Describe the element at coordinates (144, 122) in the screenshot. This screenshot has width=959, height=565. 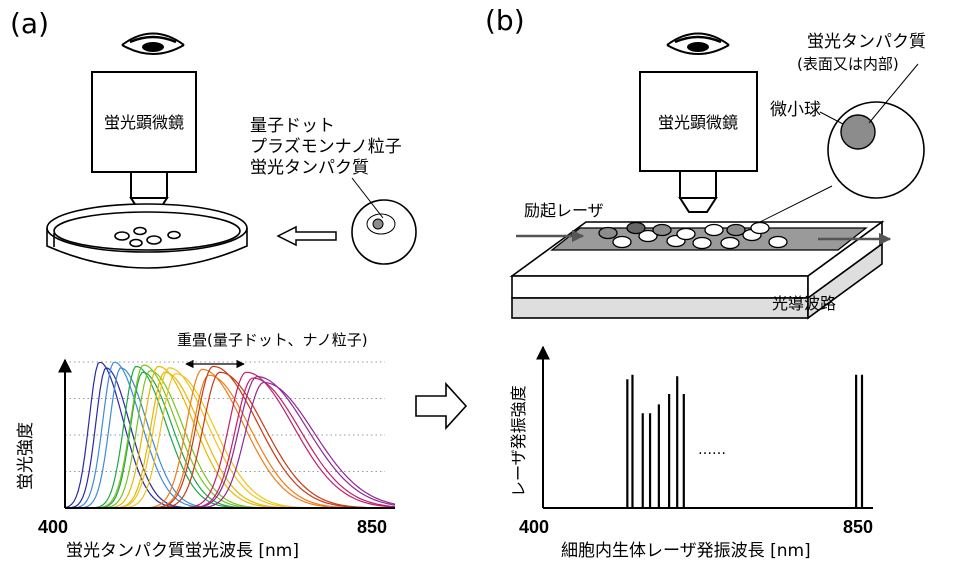
I see `microscope-a-label: 蛍光顕微鏡` at that location.